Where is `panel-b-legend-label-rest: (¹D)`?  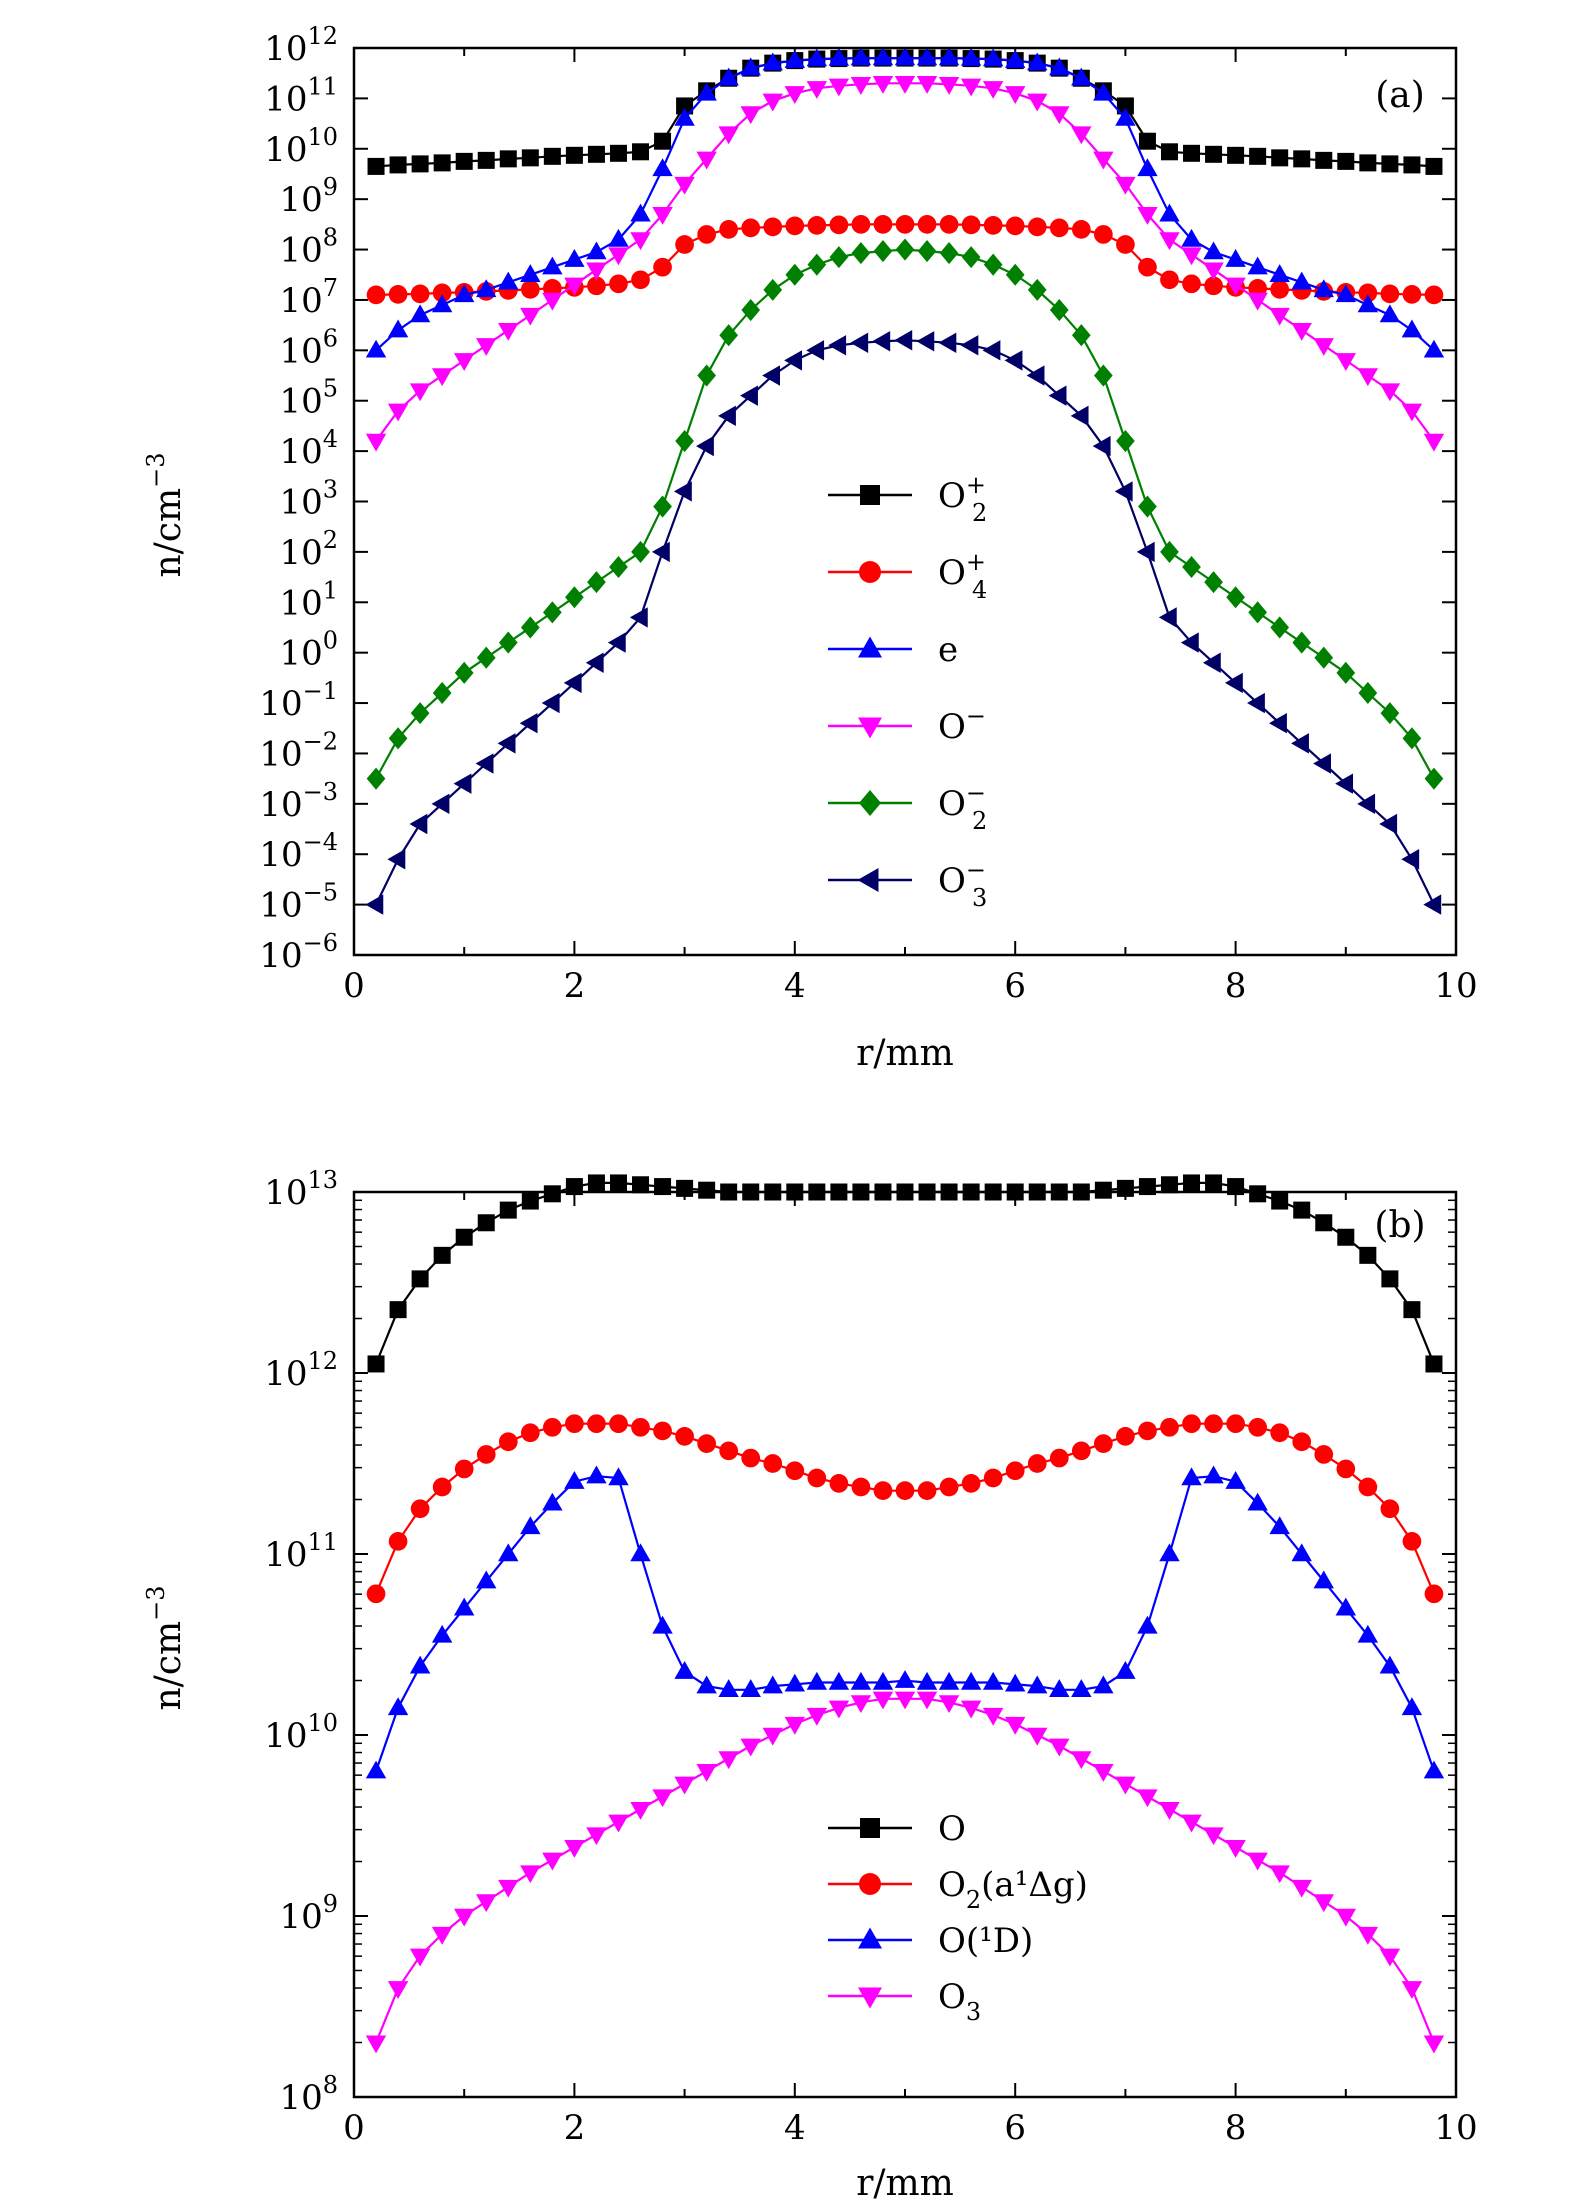 panel-b-legend-label-rest: (¹D) is located at coordinates (999, 1941).